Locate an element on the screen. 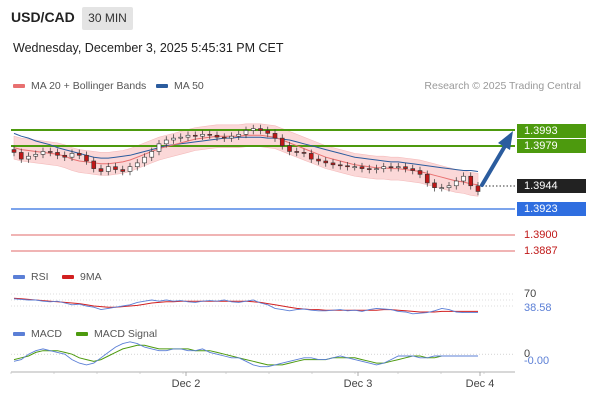  legend-ma20: MA 20 + Bollinger Bands is located at coordinates (79, 86).